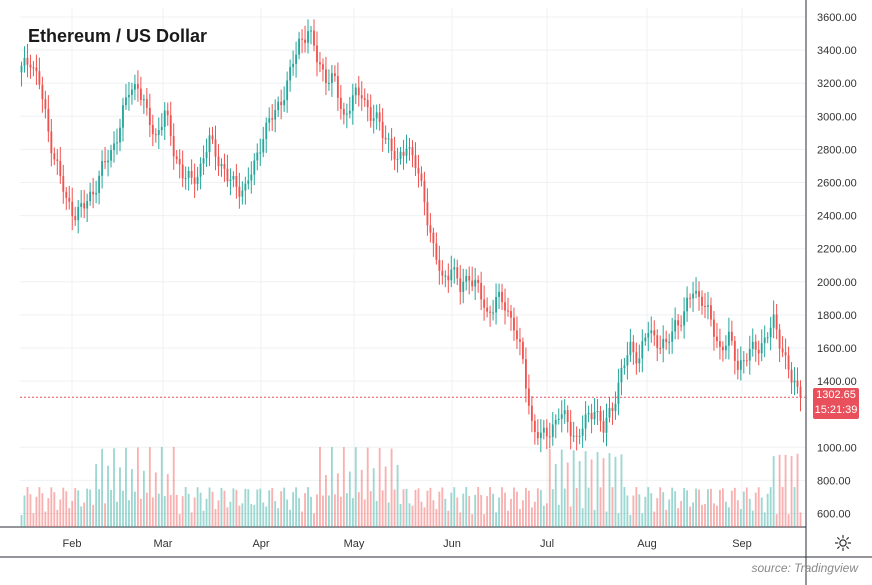 This screenshot has width=872, height=585. What do you see at coordinates (118, 36) in the screenshot?
I see `chart-title: Ethereum / US Dollar` at bounding box center [118, 36].